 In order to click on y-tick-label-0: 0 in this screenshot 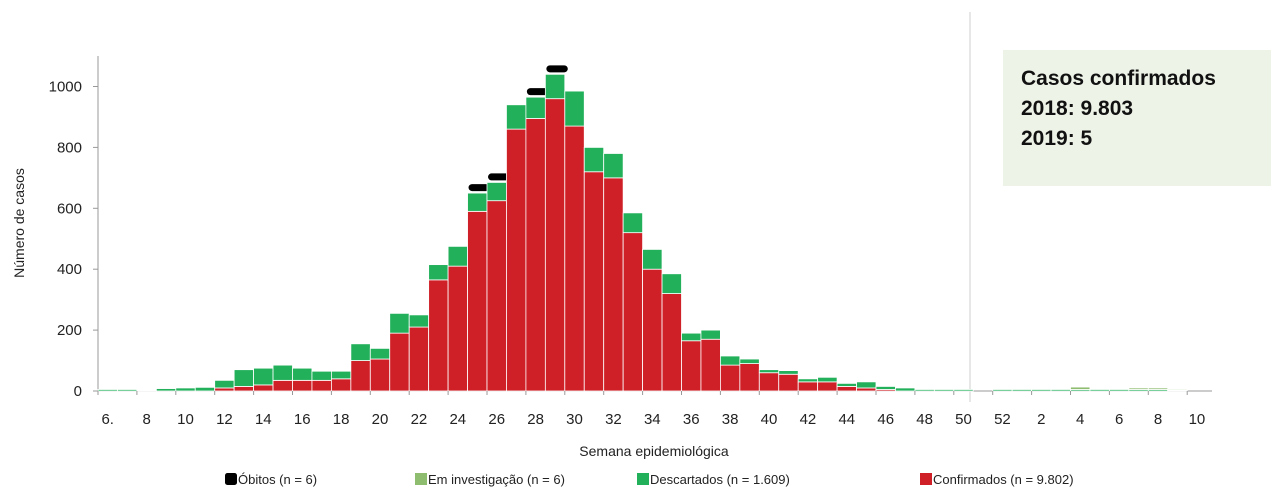, I will do `click(78, 391)`.